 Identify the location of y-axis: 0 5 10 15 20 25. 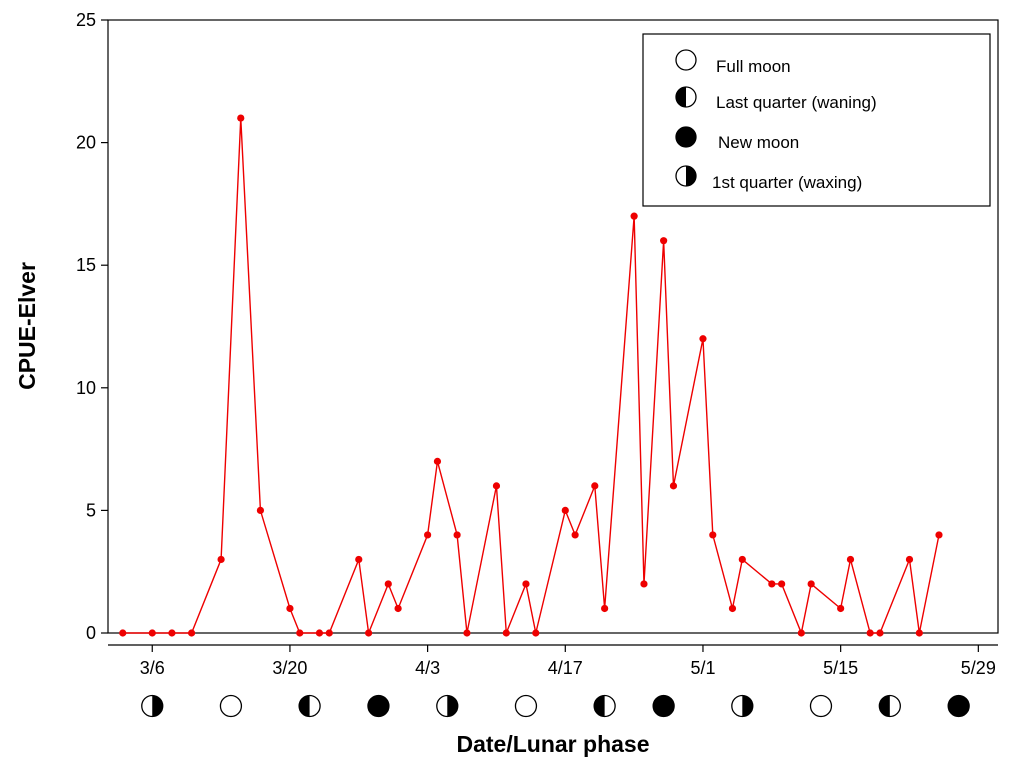
(92, 326).